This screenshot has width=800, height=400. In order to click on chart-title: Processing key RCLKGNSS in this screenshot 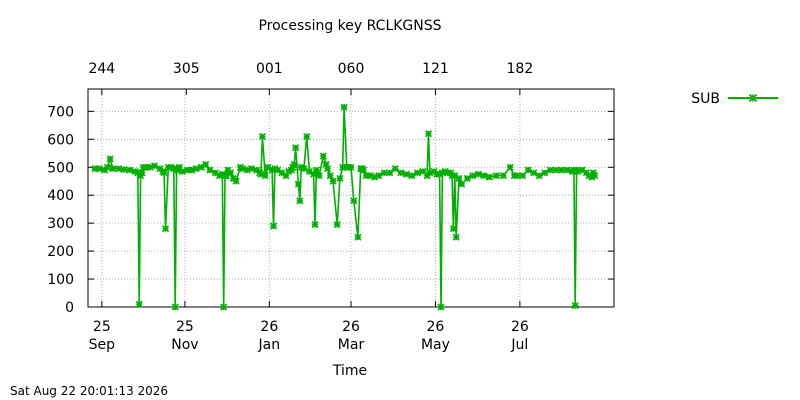, I will do `click(349, 26)`.